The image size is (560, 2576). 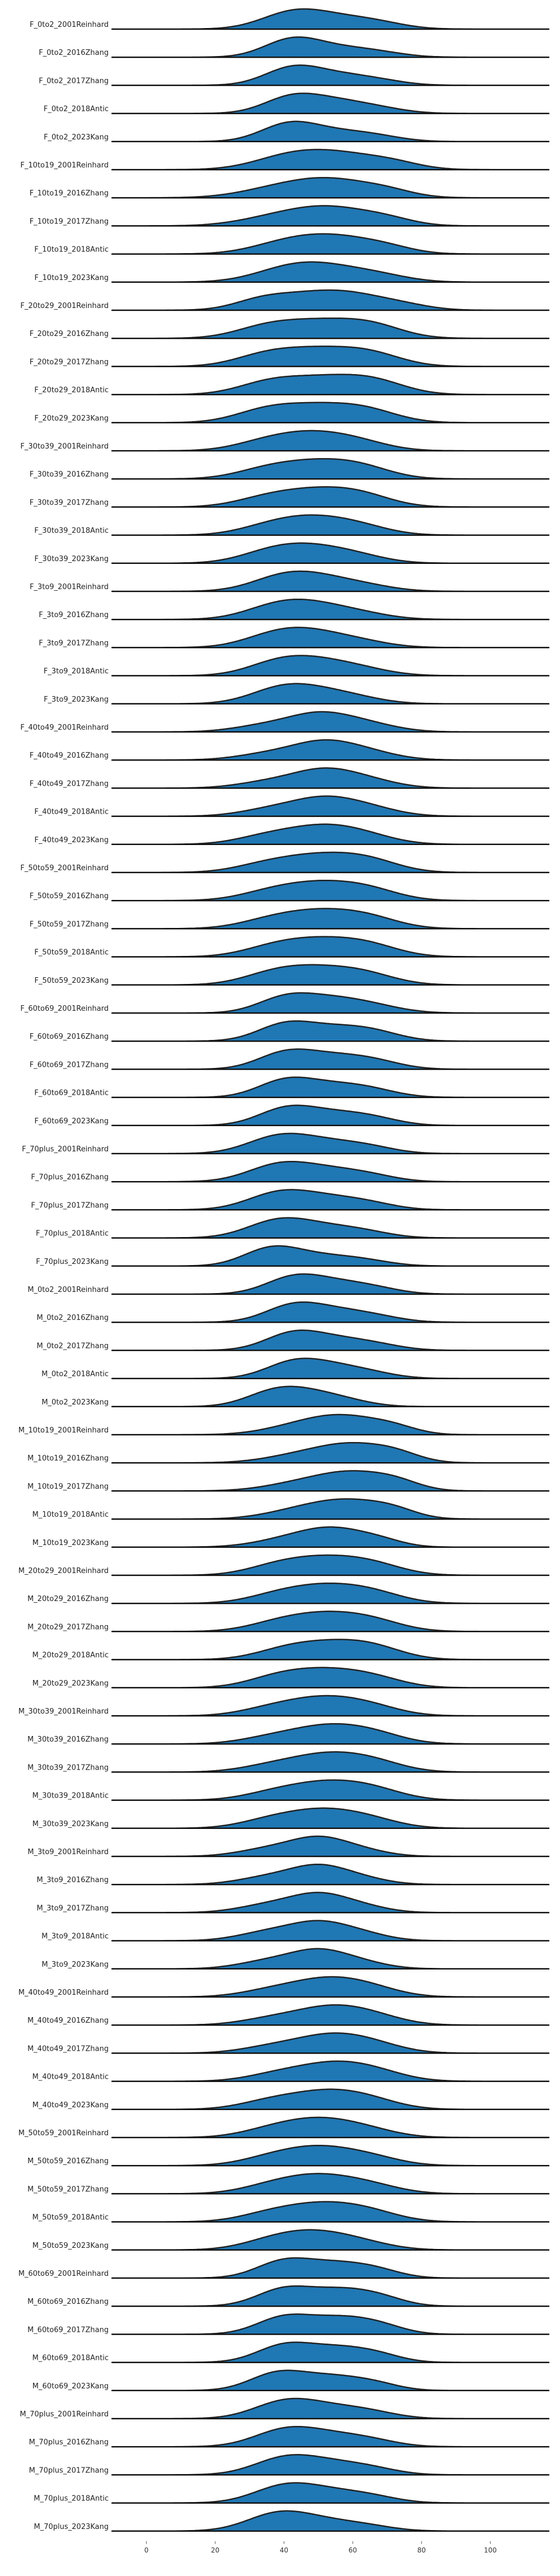 I want to click on row-label: M_10to19_2017Zhang, so click(x=68, y=1487).